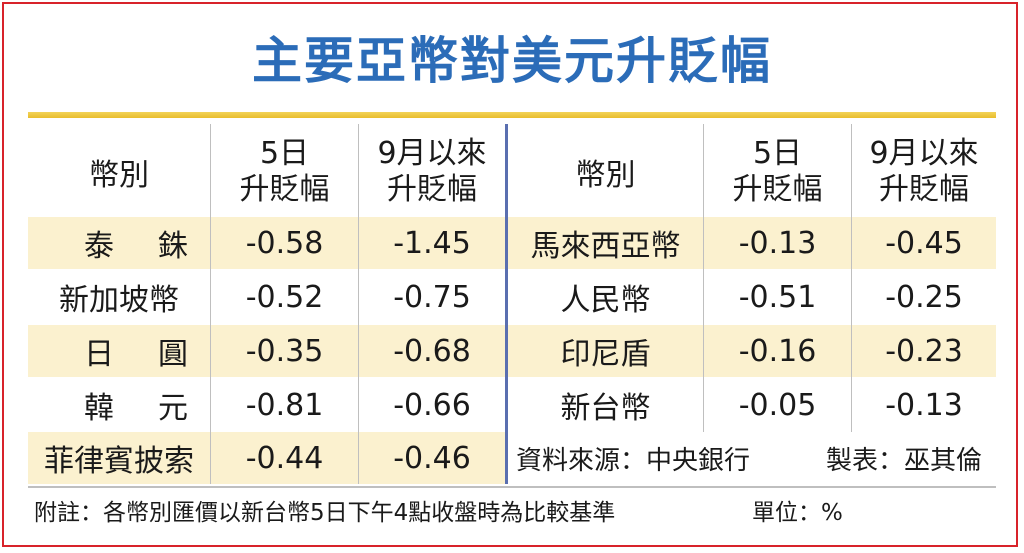 This screenshot has height=553, width=1024. I want to click on five-day-value: -0.81, so click(284, 405).